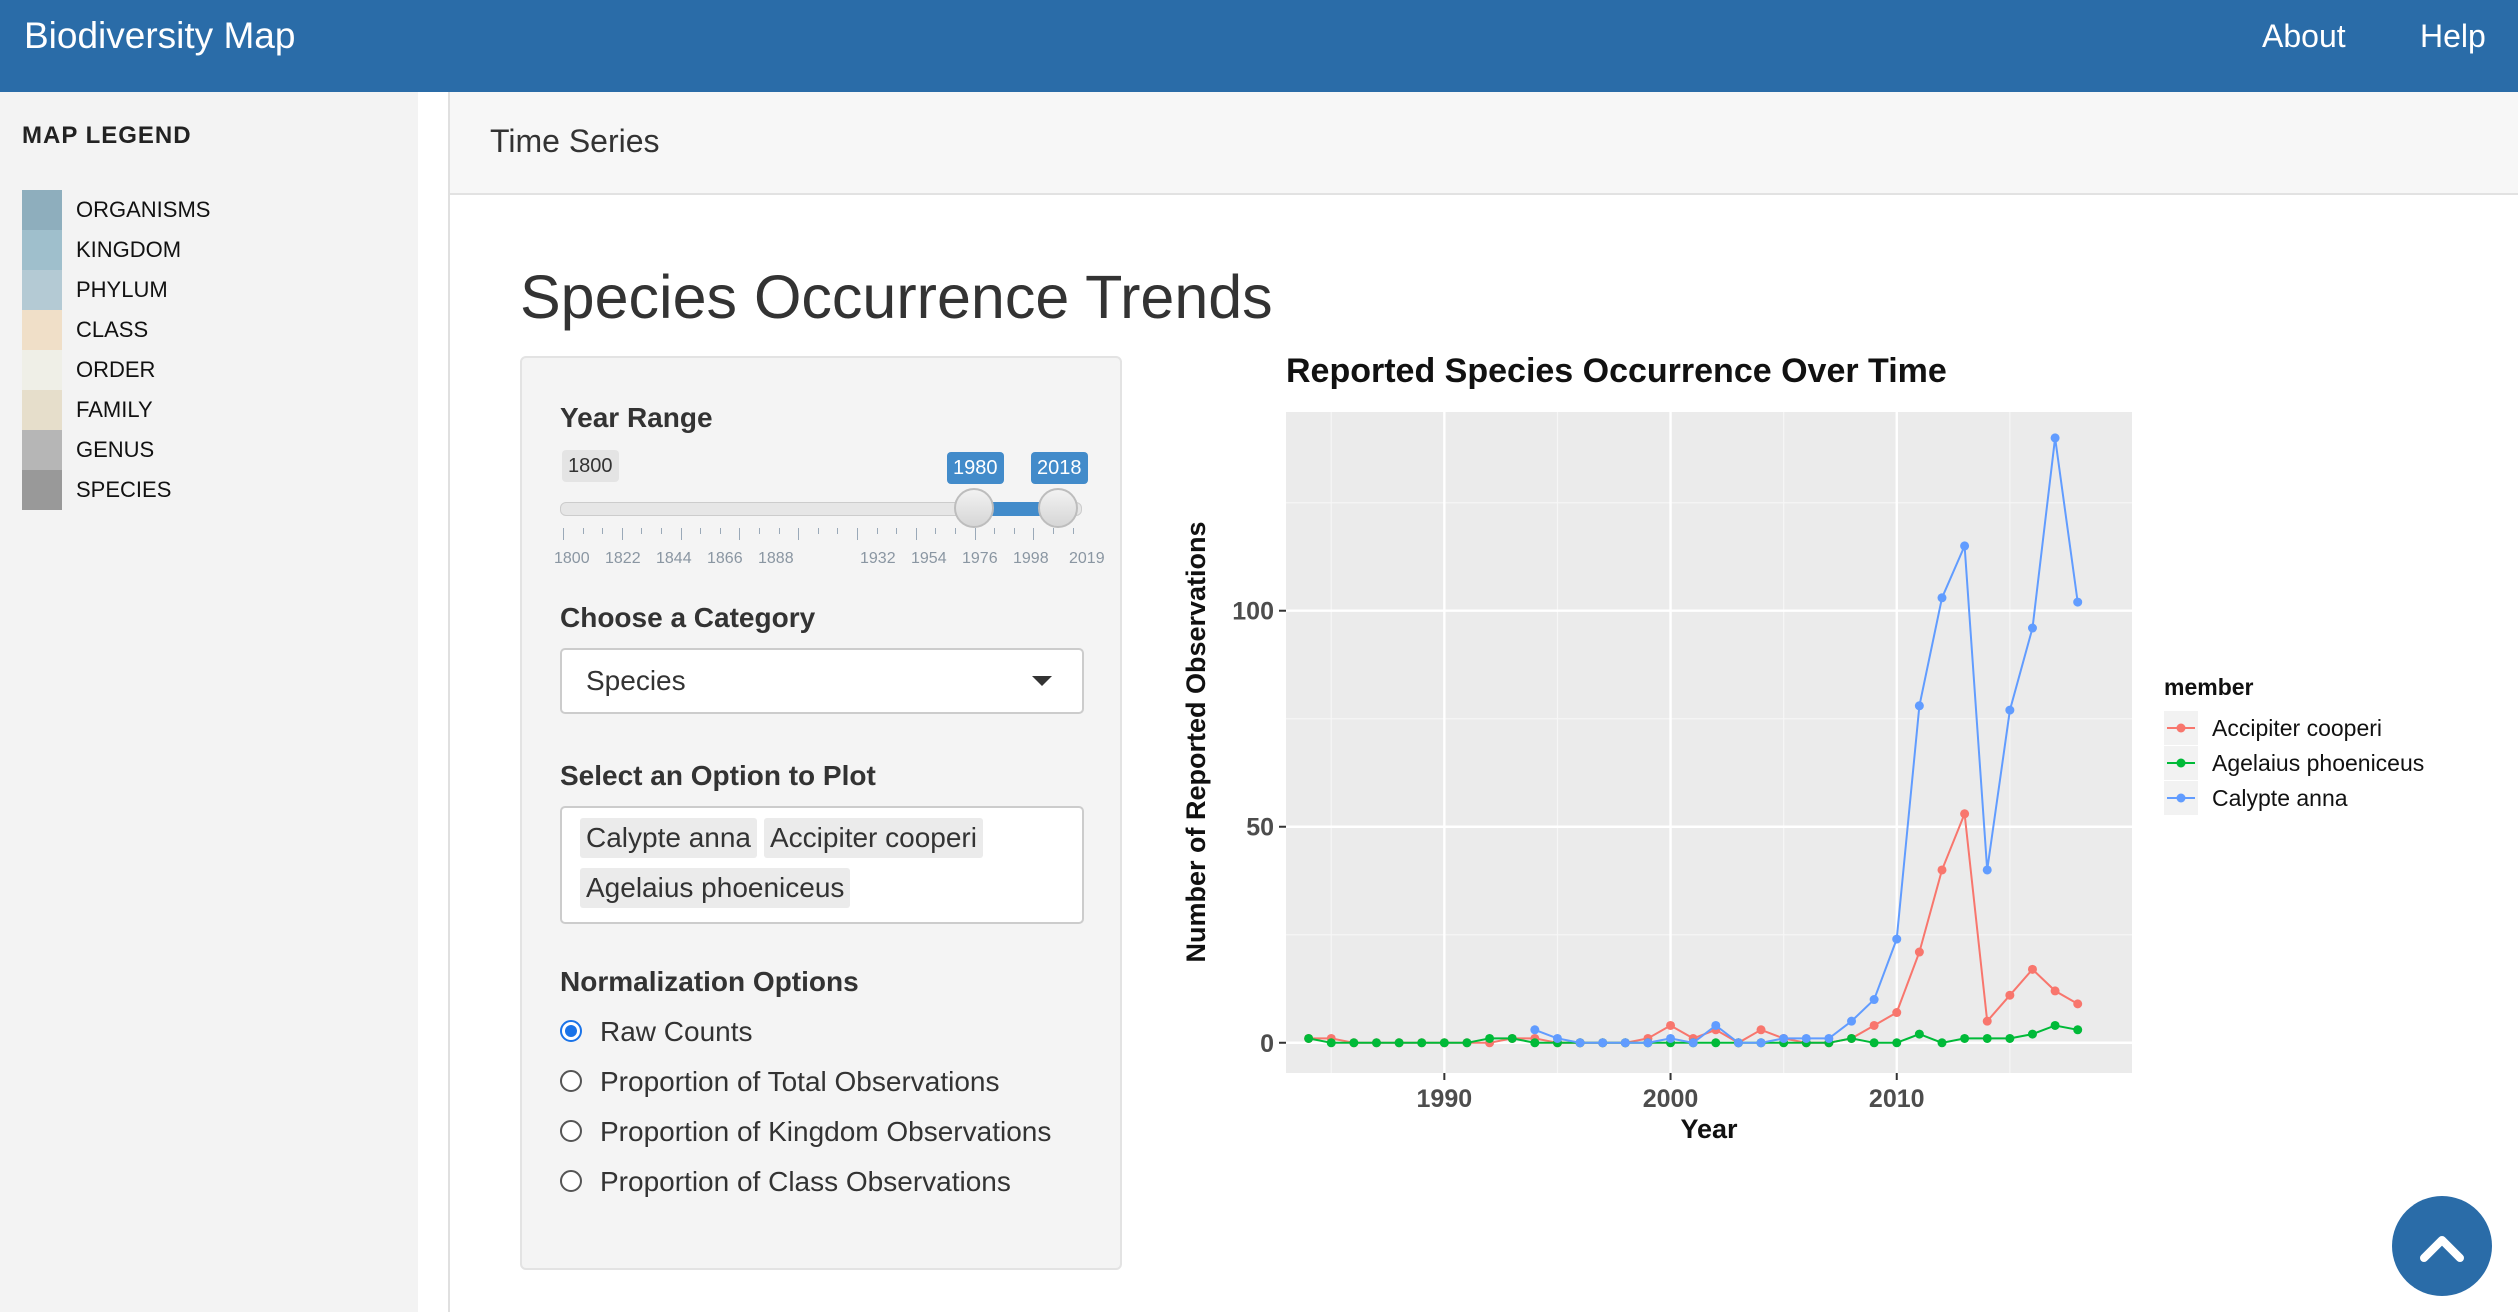 The height and width of the screenshot is (1312, 2518). What do you see at coordinates (2280, 798) in the screenshot?
I see `legend-series-label: Calypte anna` at bounding box center [2280, 798].